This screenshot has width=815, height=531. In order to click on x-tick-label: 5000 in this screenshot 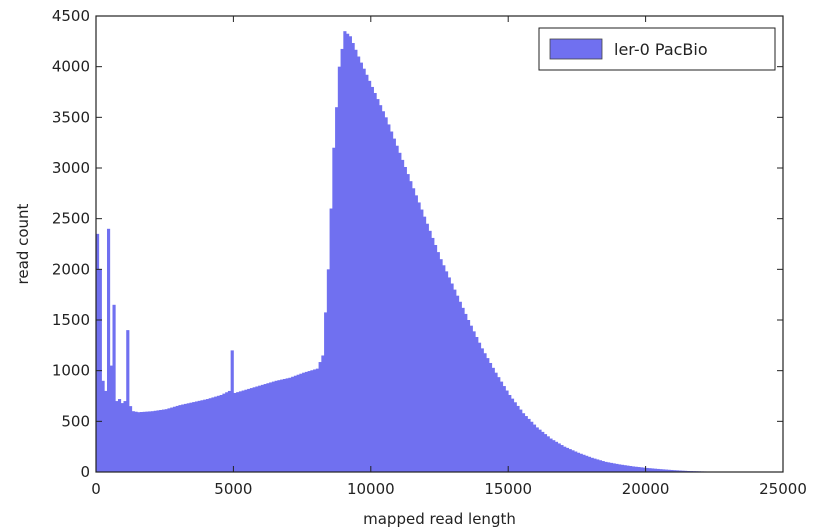, I will do `click(233, 489)`.